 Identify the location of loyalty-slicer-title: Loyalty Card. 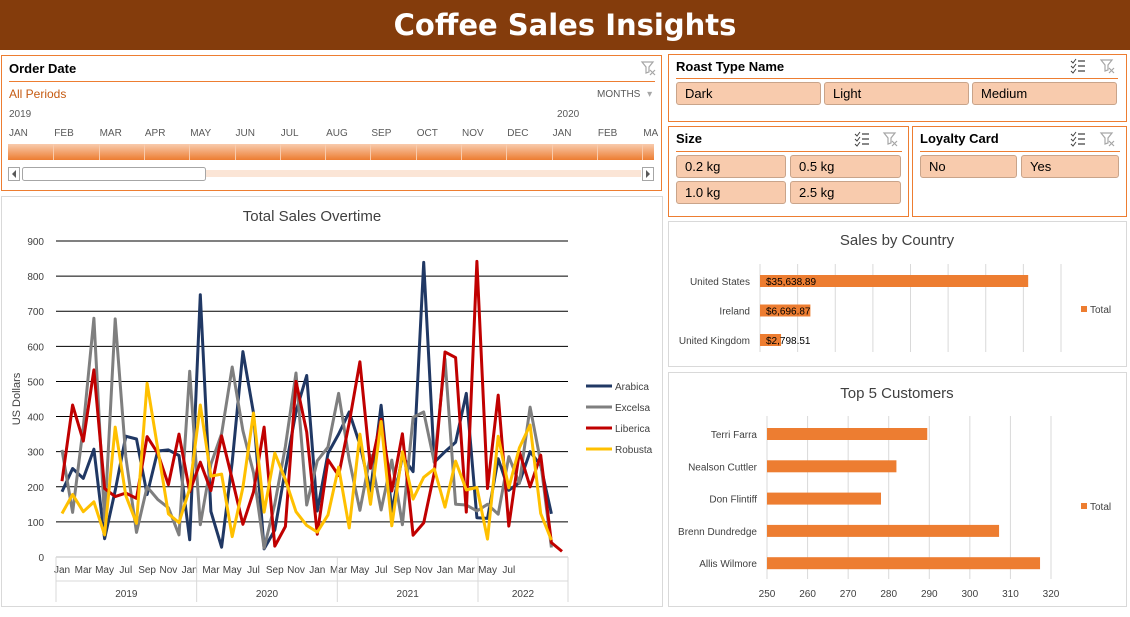
(959, 138).